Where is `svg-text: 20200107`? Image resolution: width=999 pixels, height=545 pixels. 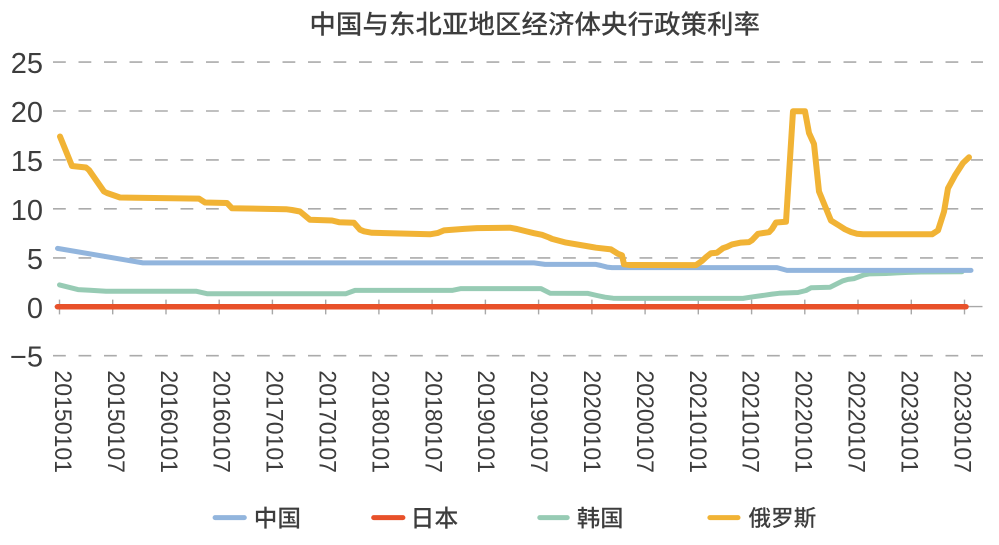
svg-text: 20200107 is located at coordinates (644, 421).